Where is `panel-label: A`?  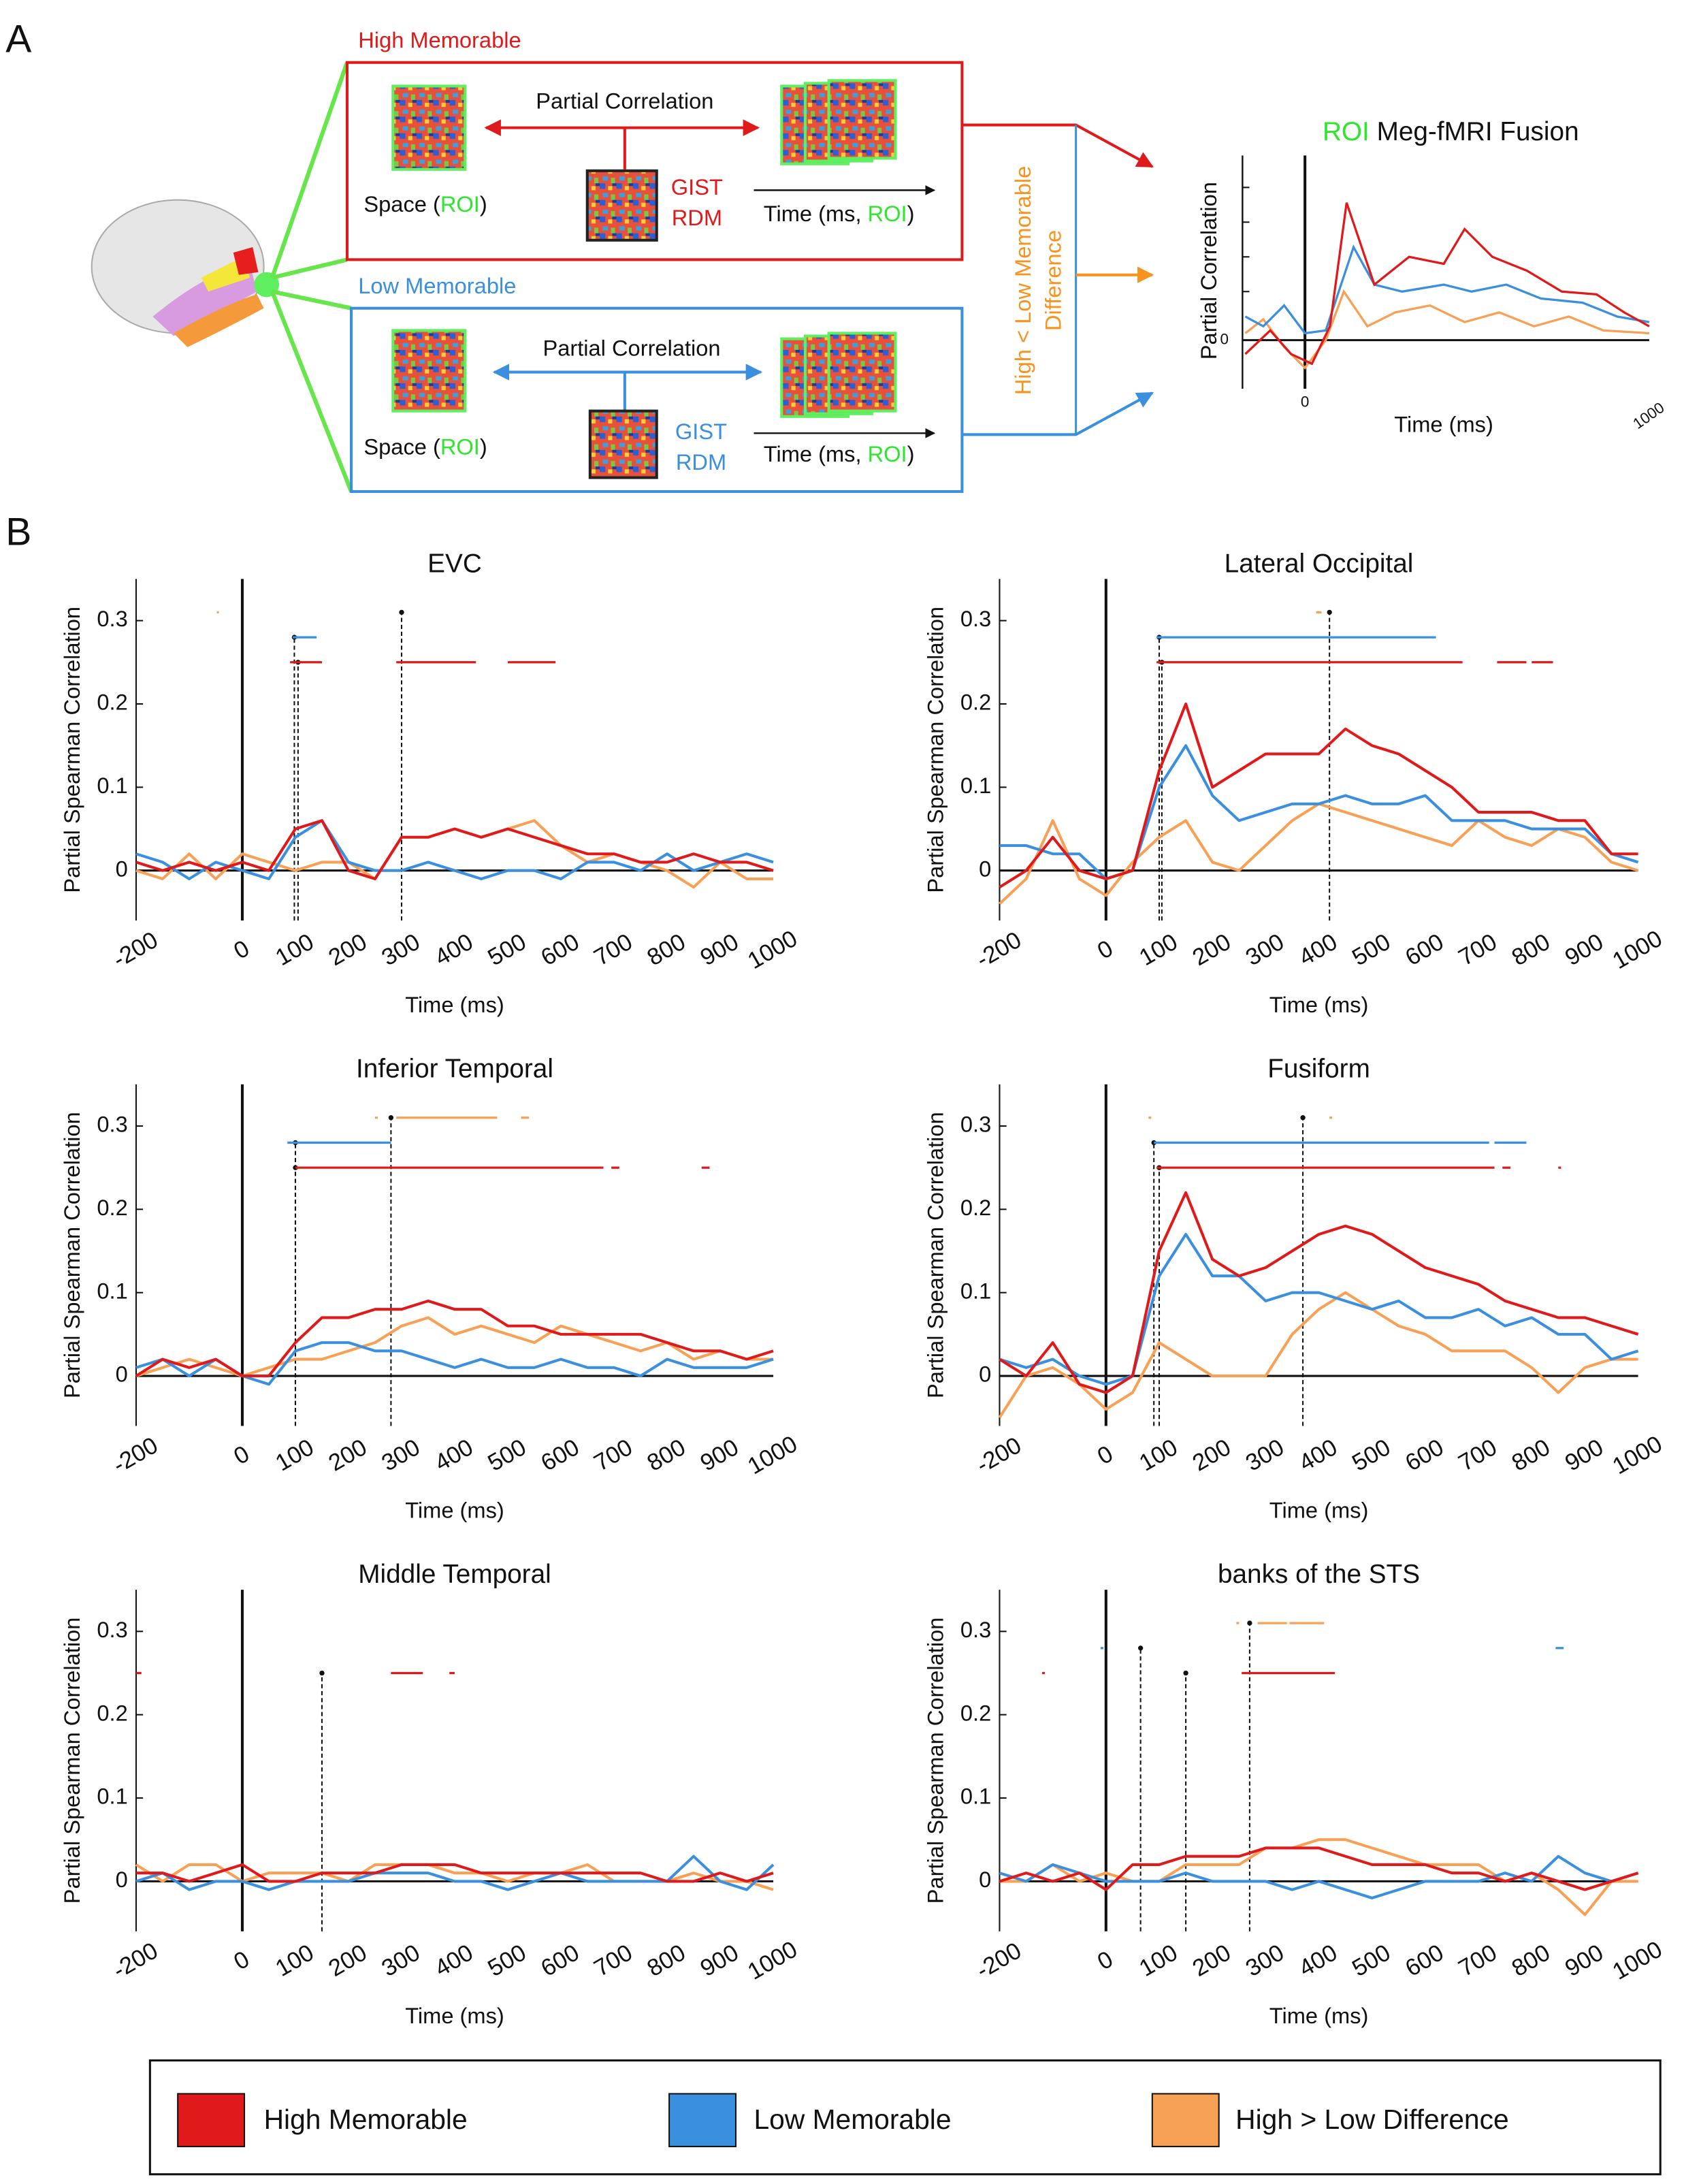
panel-label: A is located at coordinates (18, 39).